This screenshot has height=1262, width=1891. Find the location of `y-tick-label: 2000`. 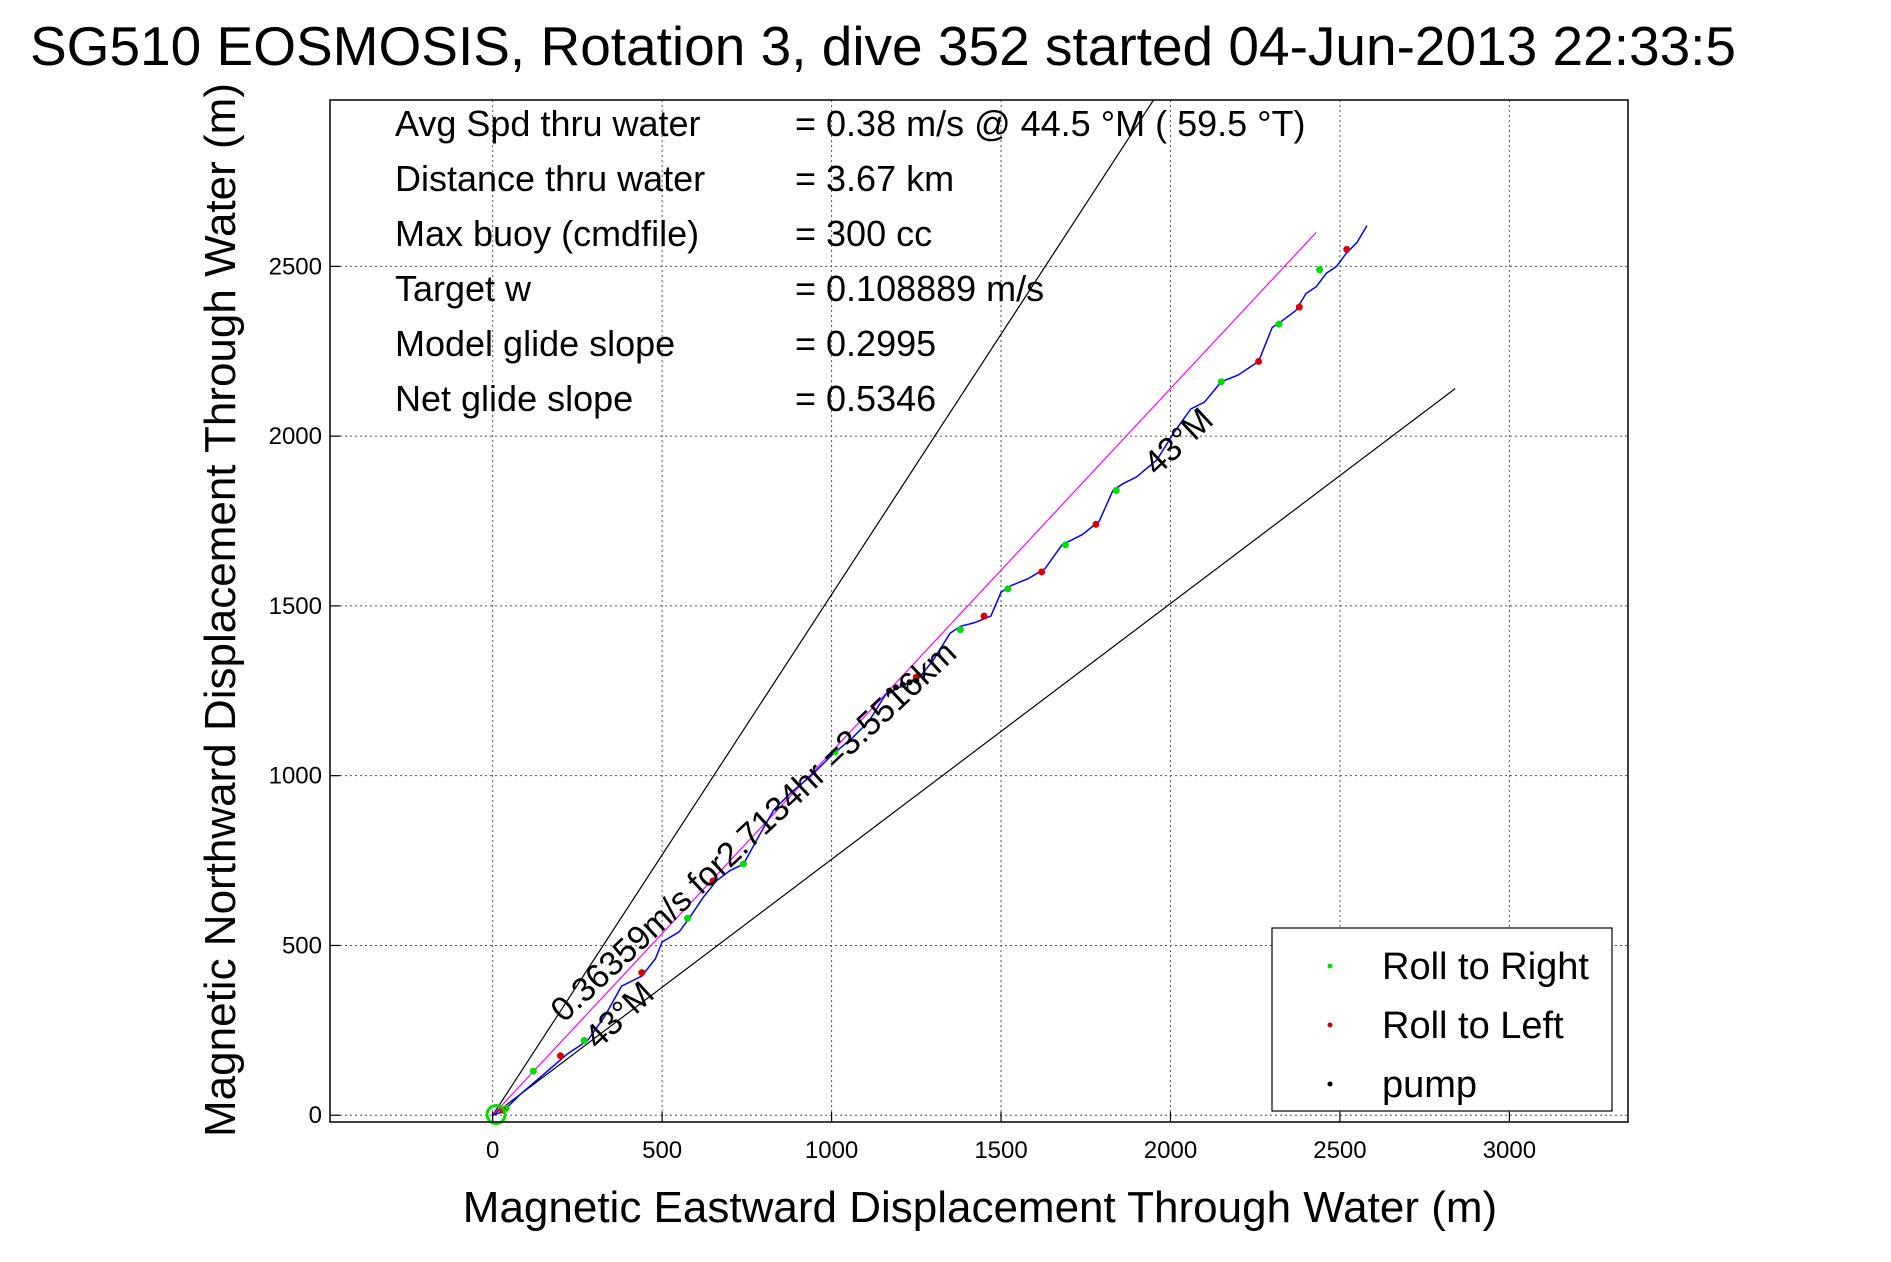

y-tick-label: 2000 is located at coordinates (295, 436).